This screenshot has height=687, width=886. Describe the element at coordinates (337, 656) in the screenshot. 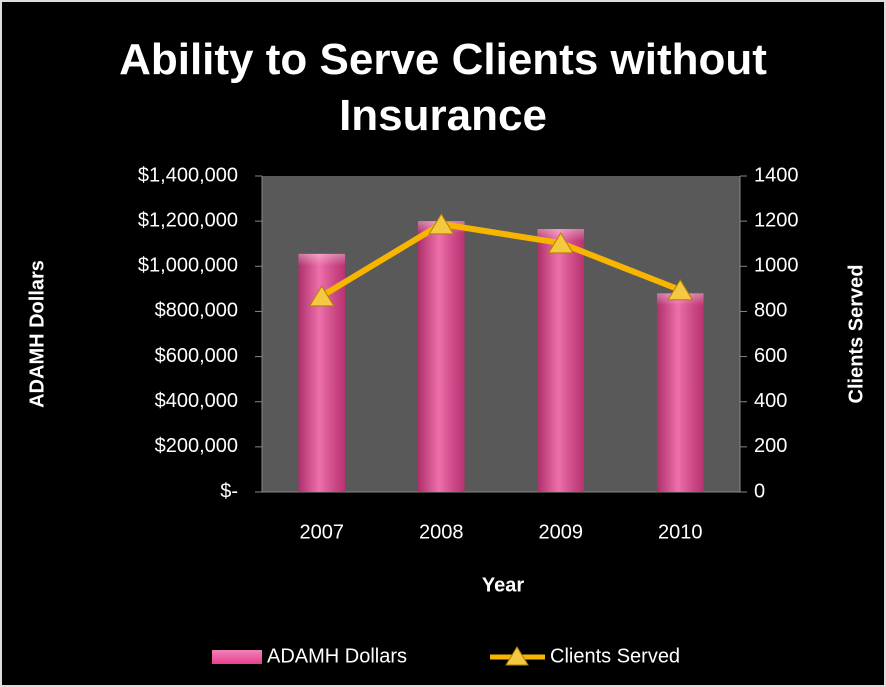

I see `legend-label: ADAMH Dollars` at that location.